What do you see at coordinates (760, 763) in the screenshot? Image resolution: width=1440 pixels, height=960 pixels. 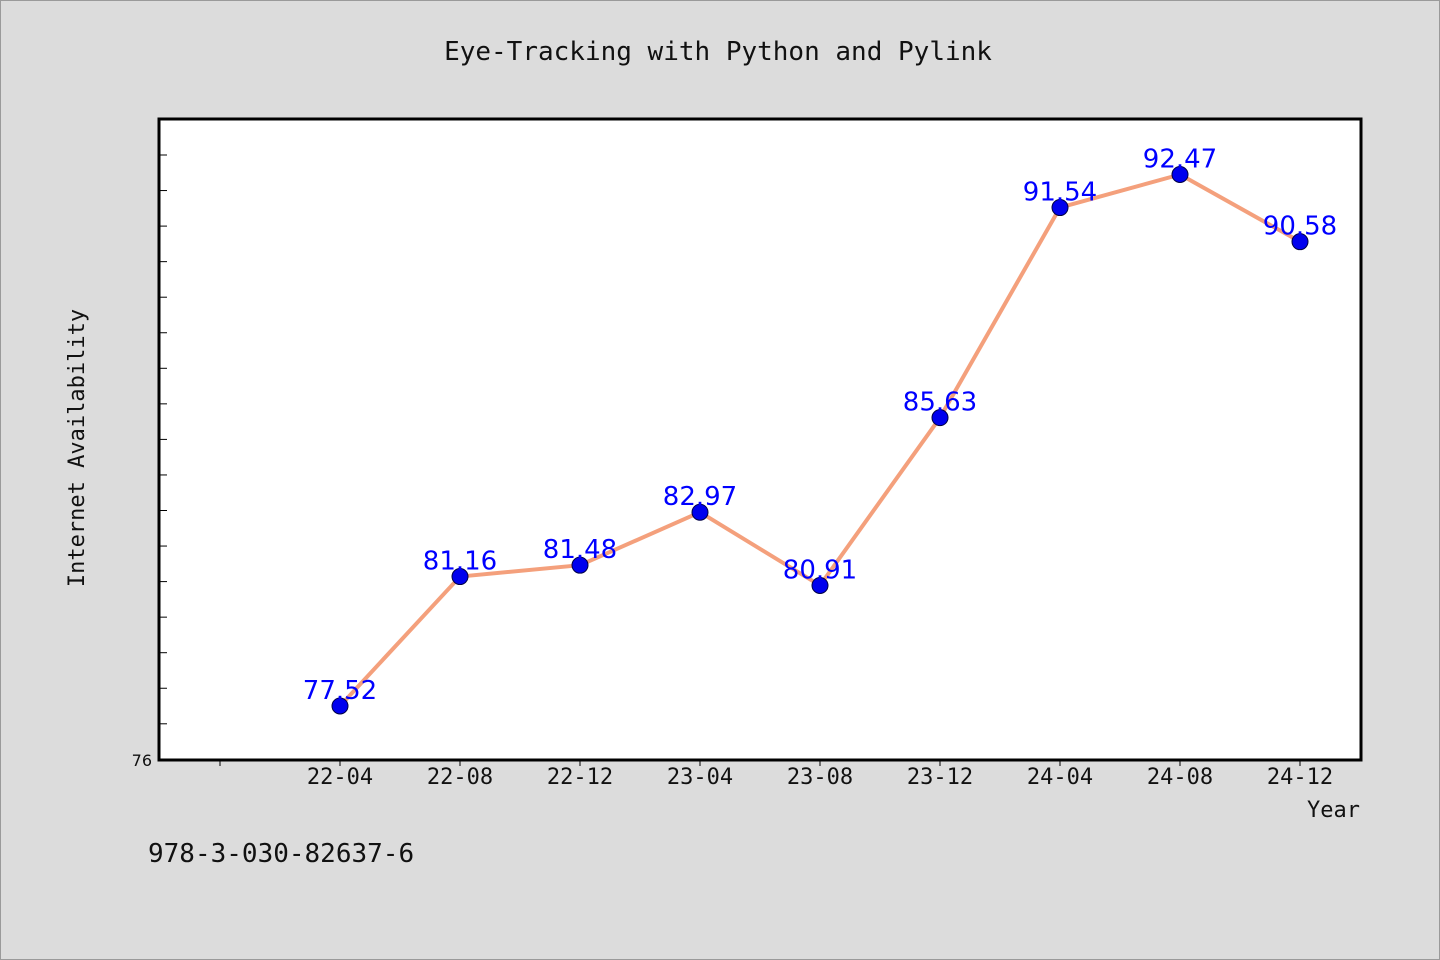 I see `x-axis-ticks` at bounding box center [760, 763].